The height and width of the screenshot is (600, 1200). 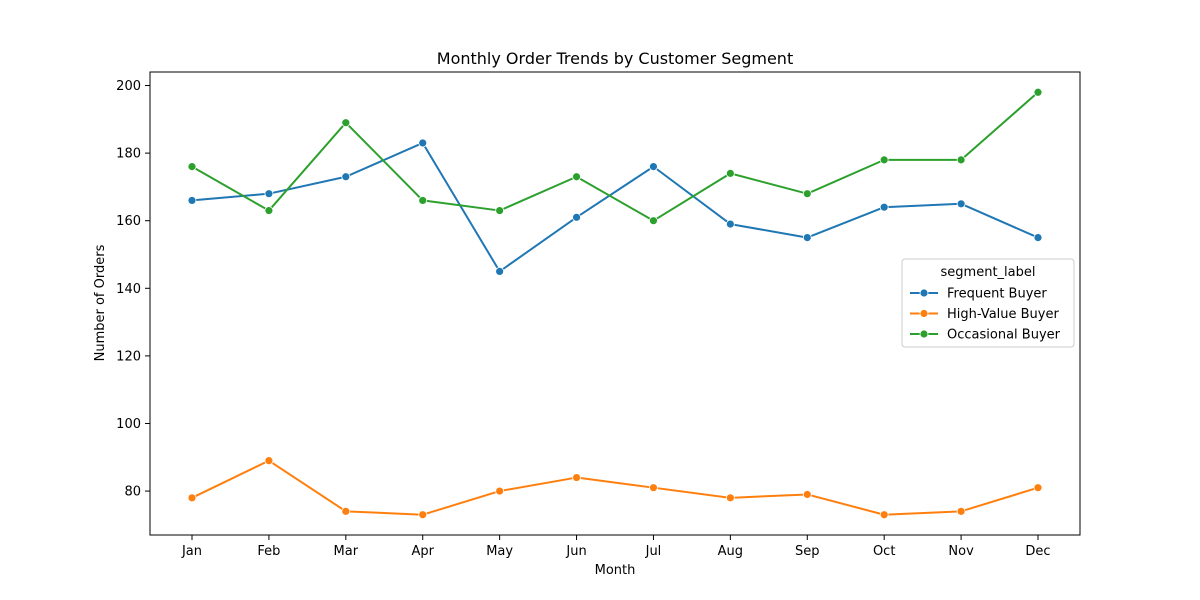 I want to click on chart-title: Monthly Order Trends by Customer Segment, so click(x=615, y=58).